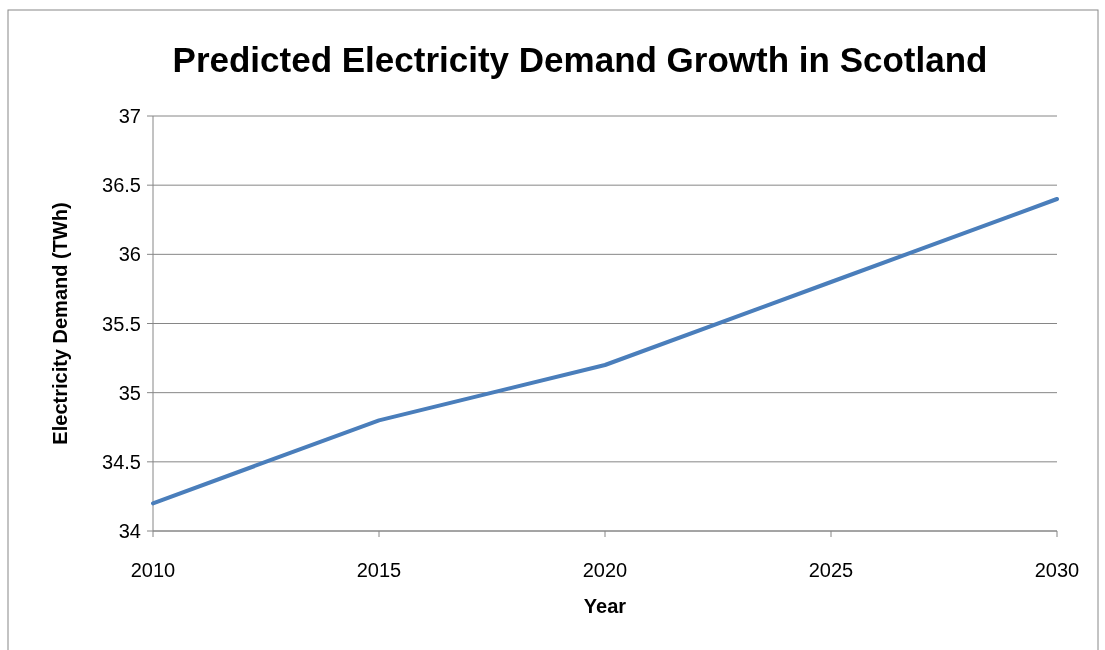  What do you see at coordinates (153, 570) in the screenshot?
I see `x-tick-label: 2010` at bounding box center [153, 570].